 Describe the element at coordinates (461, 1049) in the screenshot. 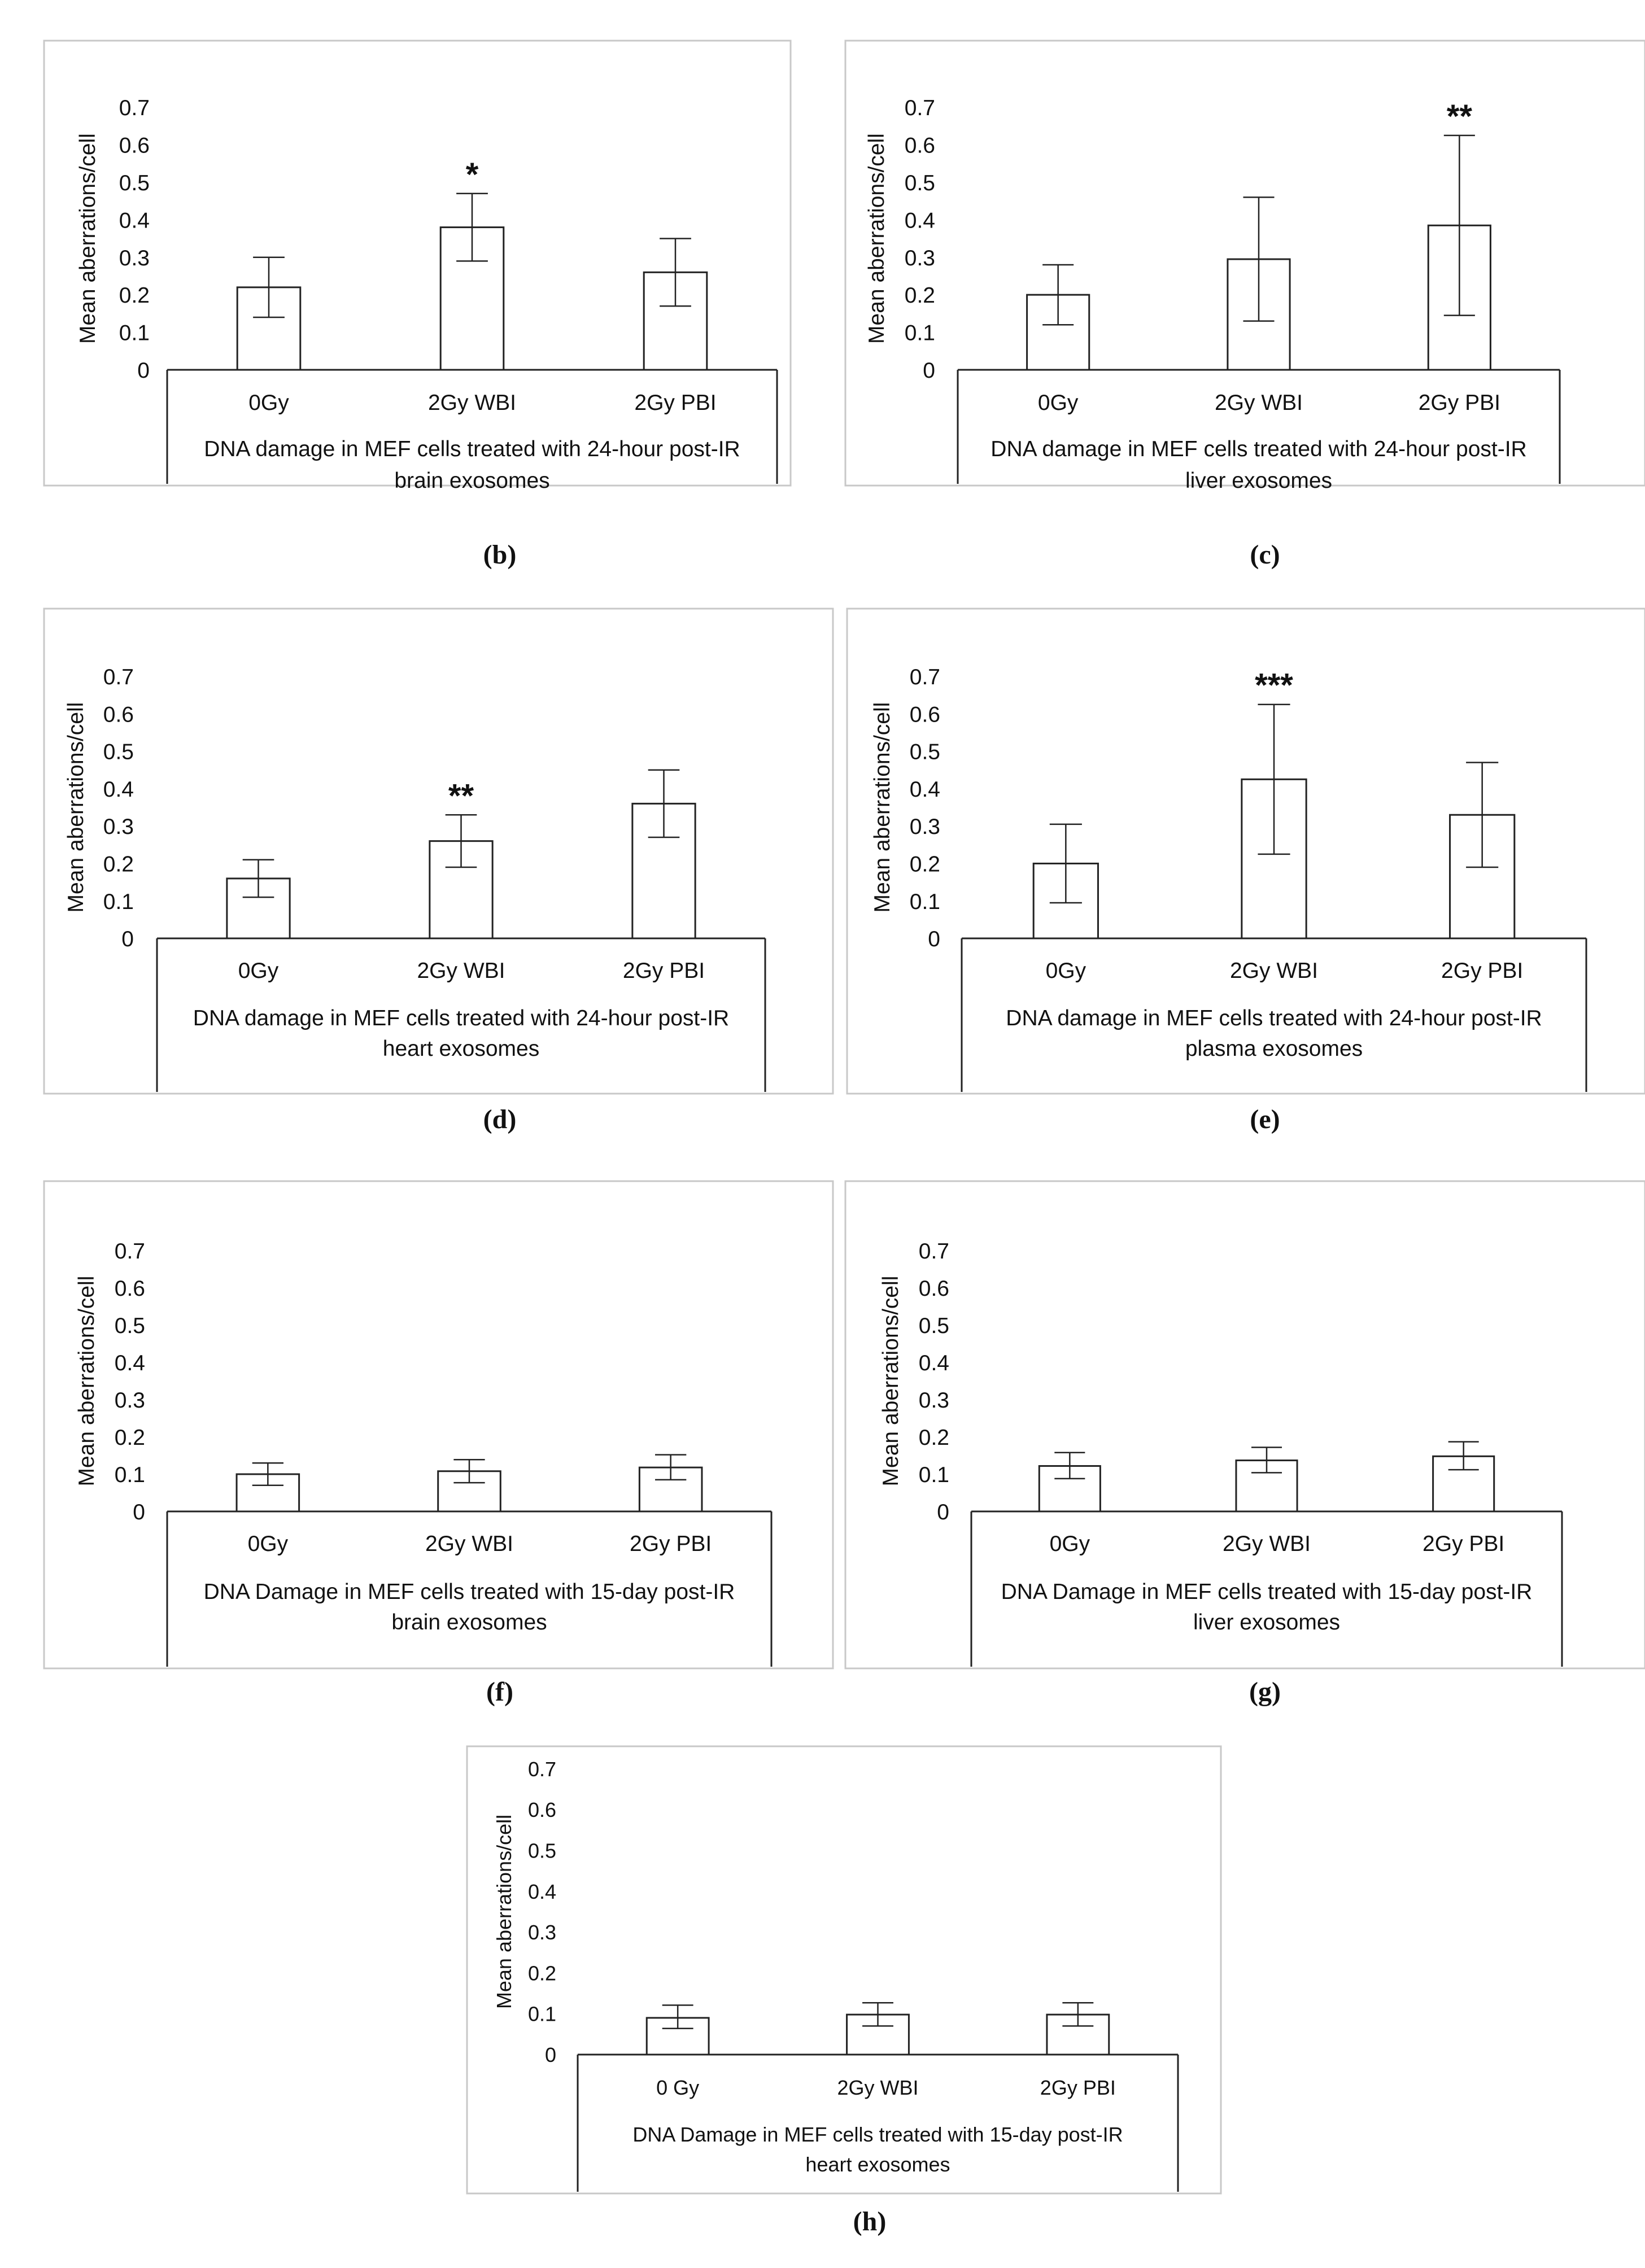

I see `x-axis-label-line2: heart exosomes` at that location.